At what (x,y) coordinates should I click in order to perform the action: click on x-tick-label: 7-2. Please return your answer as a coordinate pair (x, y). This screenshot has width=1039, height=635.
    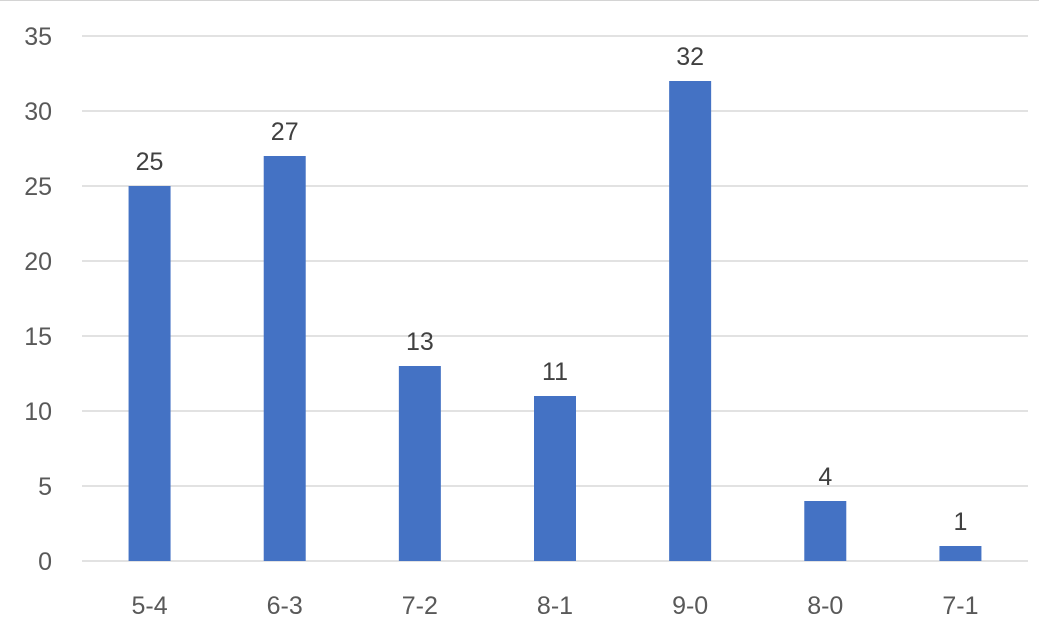
    Looking at the image, I should click on (420, 606).